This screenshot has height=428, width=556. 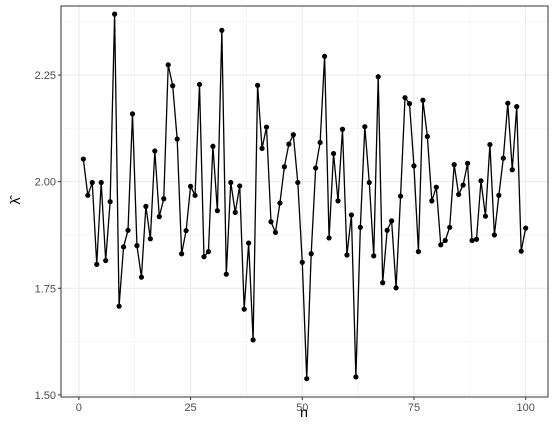 I want to click on x-tick-label: 75, so click(x=414, y=408).